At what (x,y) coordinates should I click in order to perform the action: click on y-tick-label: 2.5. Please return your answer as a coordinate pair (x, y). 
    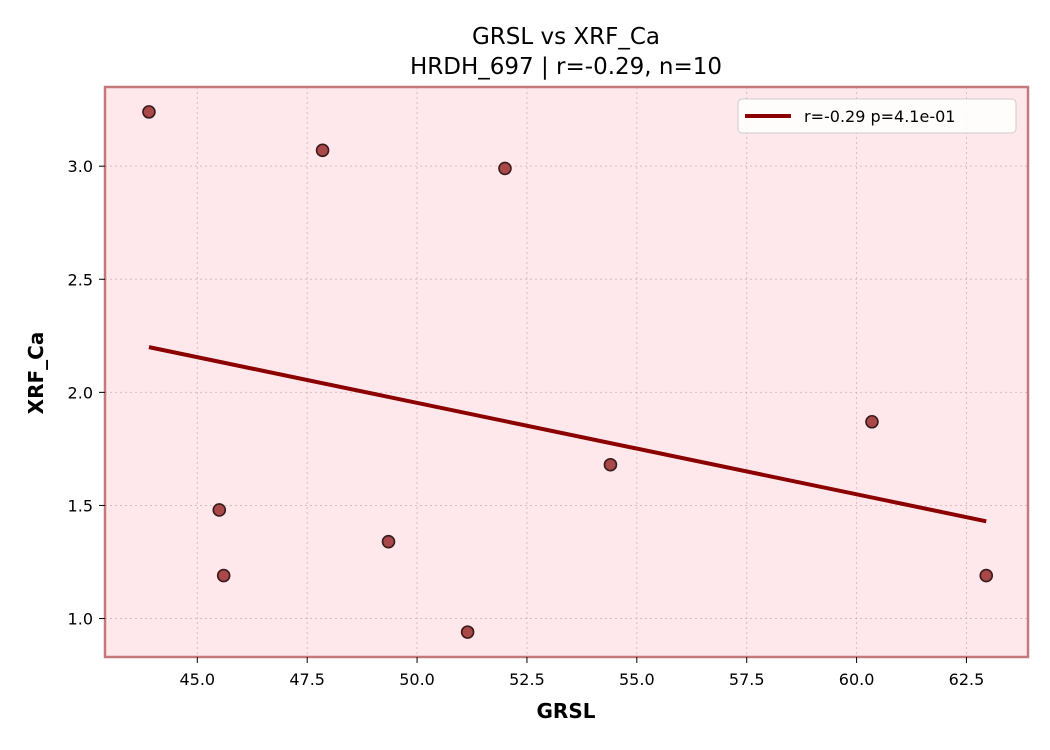
    Looking at the image, I should click on (80, 279).